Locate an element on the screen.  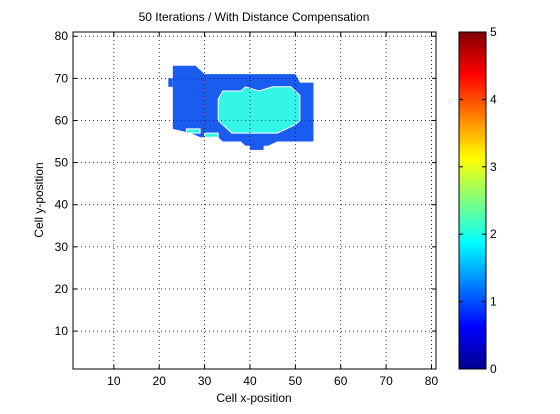
colorbar-tick-label: 4 is located at coordinates (493, 99).